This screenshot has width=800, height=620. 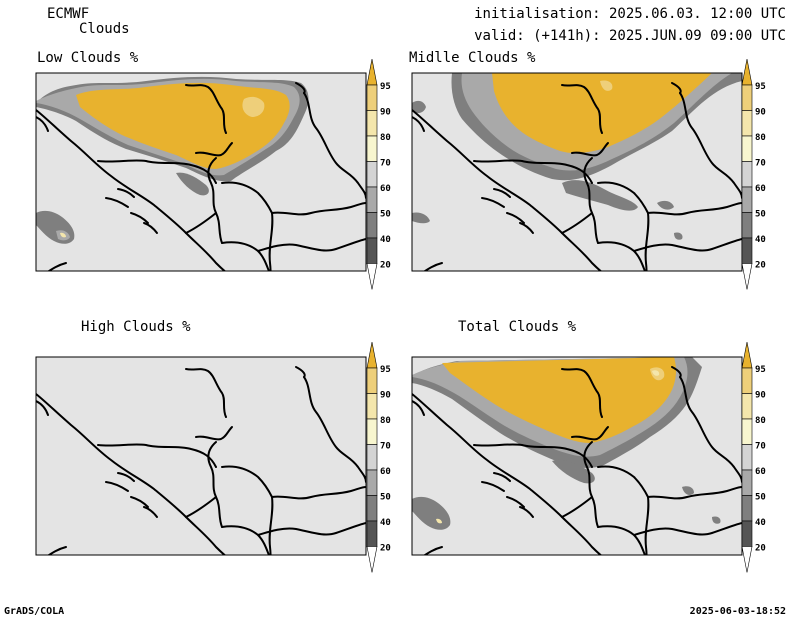 What do you see at coordinates (201, 456) in the screenshot?
I see `map-panel-high` at bounding box center [201, 456].